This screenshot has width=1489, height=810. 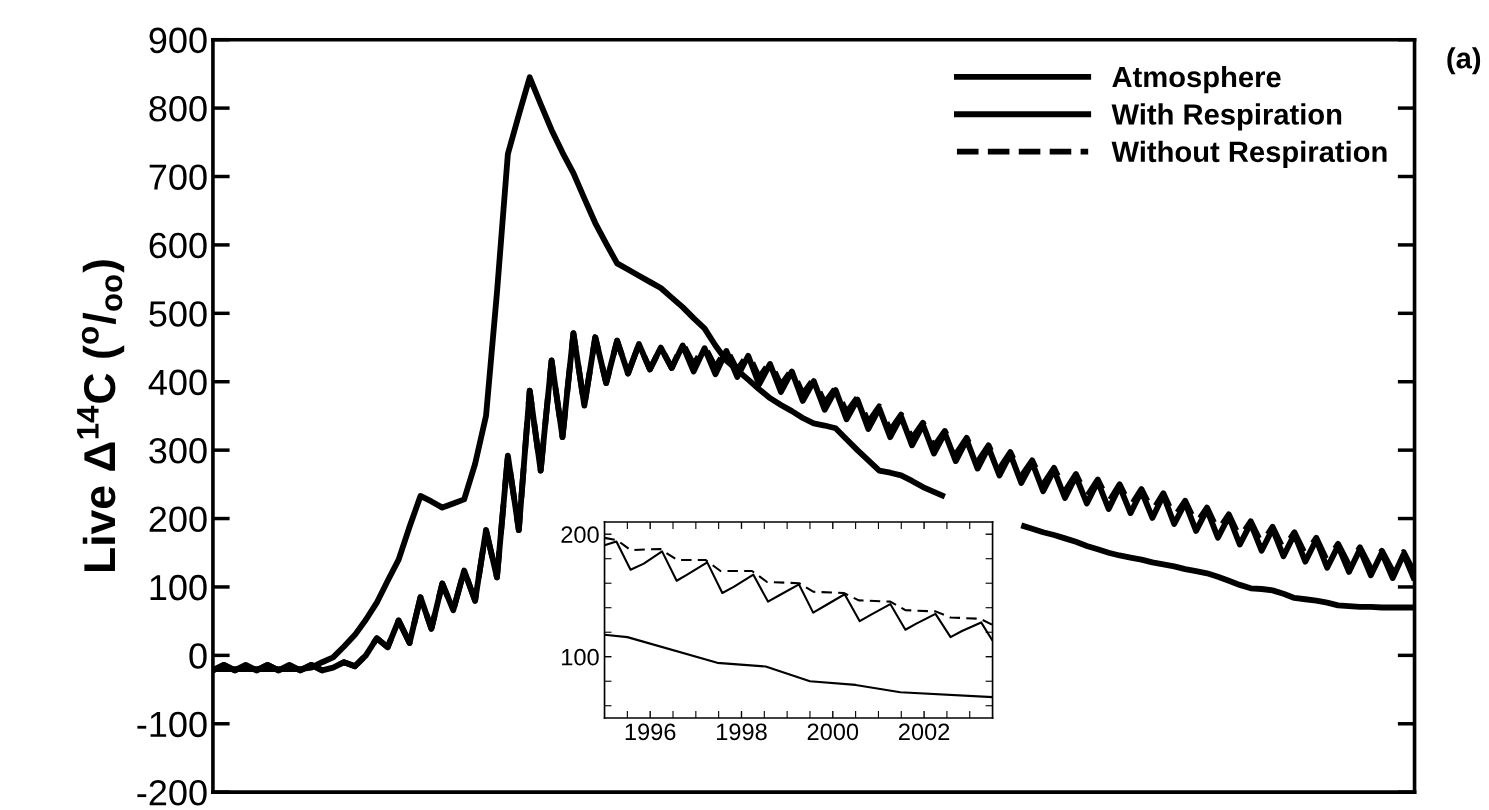 I want to click on x-tick-label: 1996, so click(x=650, y=732).